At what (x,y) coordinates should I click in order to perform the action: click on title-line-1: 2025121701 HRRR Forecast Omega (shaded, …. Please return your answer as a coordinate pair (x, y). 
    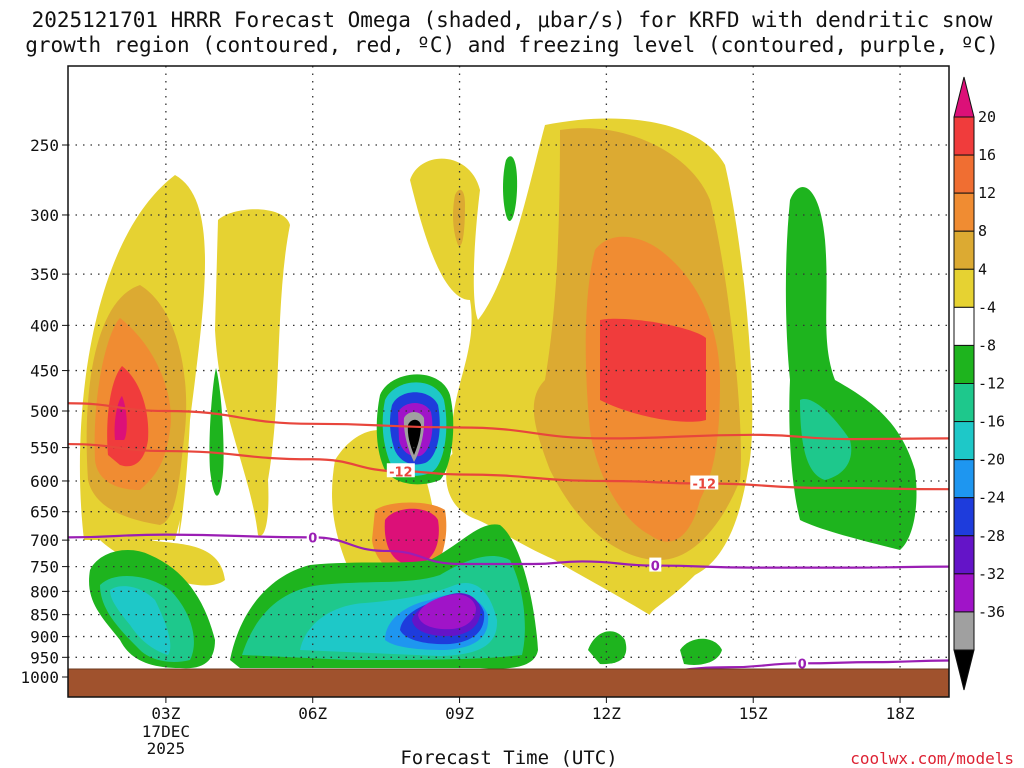
    Looking at the image, I should click on (512, 20).